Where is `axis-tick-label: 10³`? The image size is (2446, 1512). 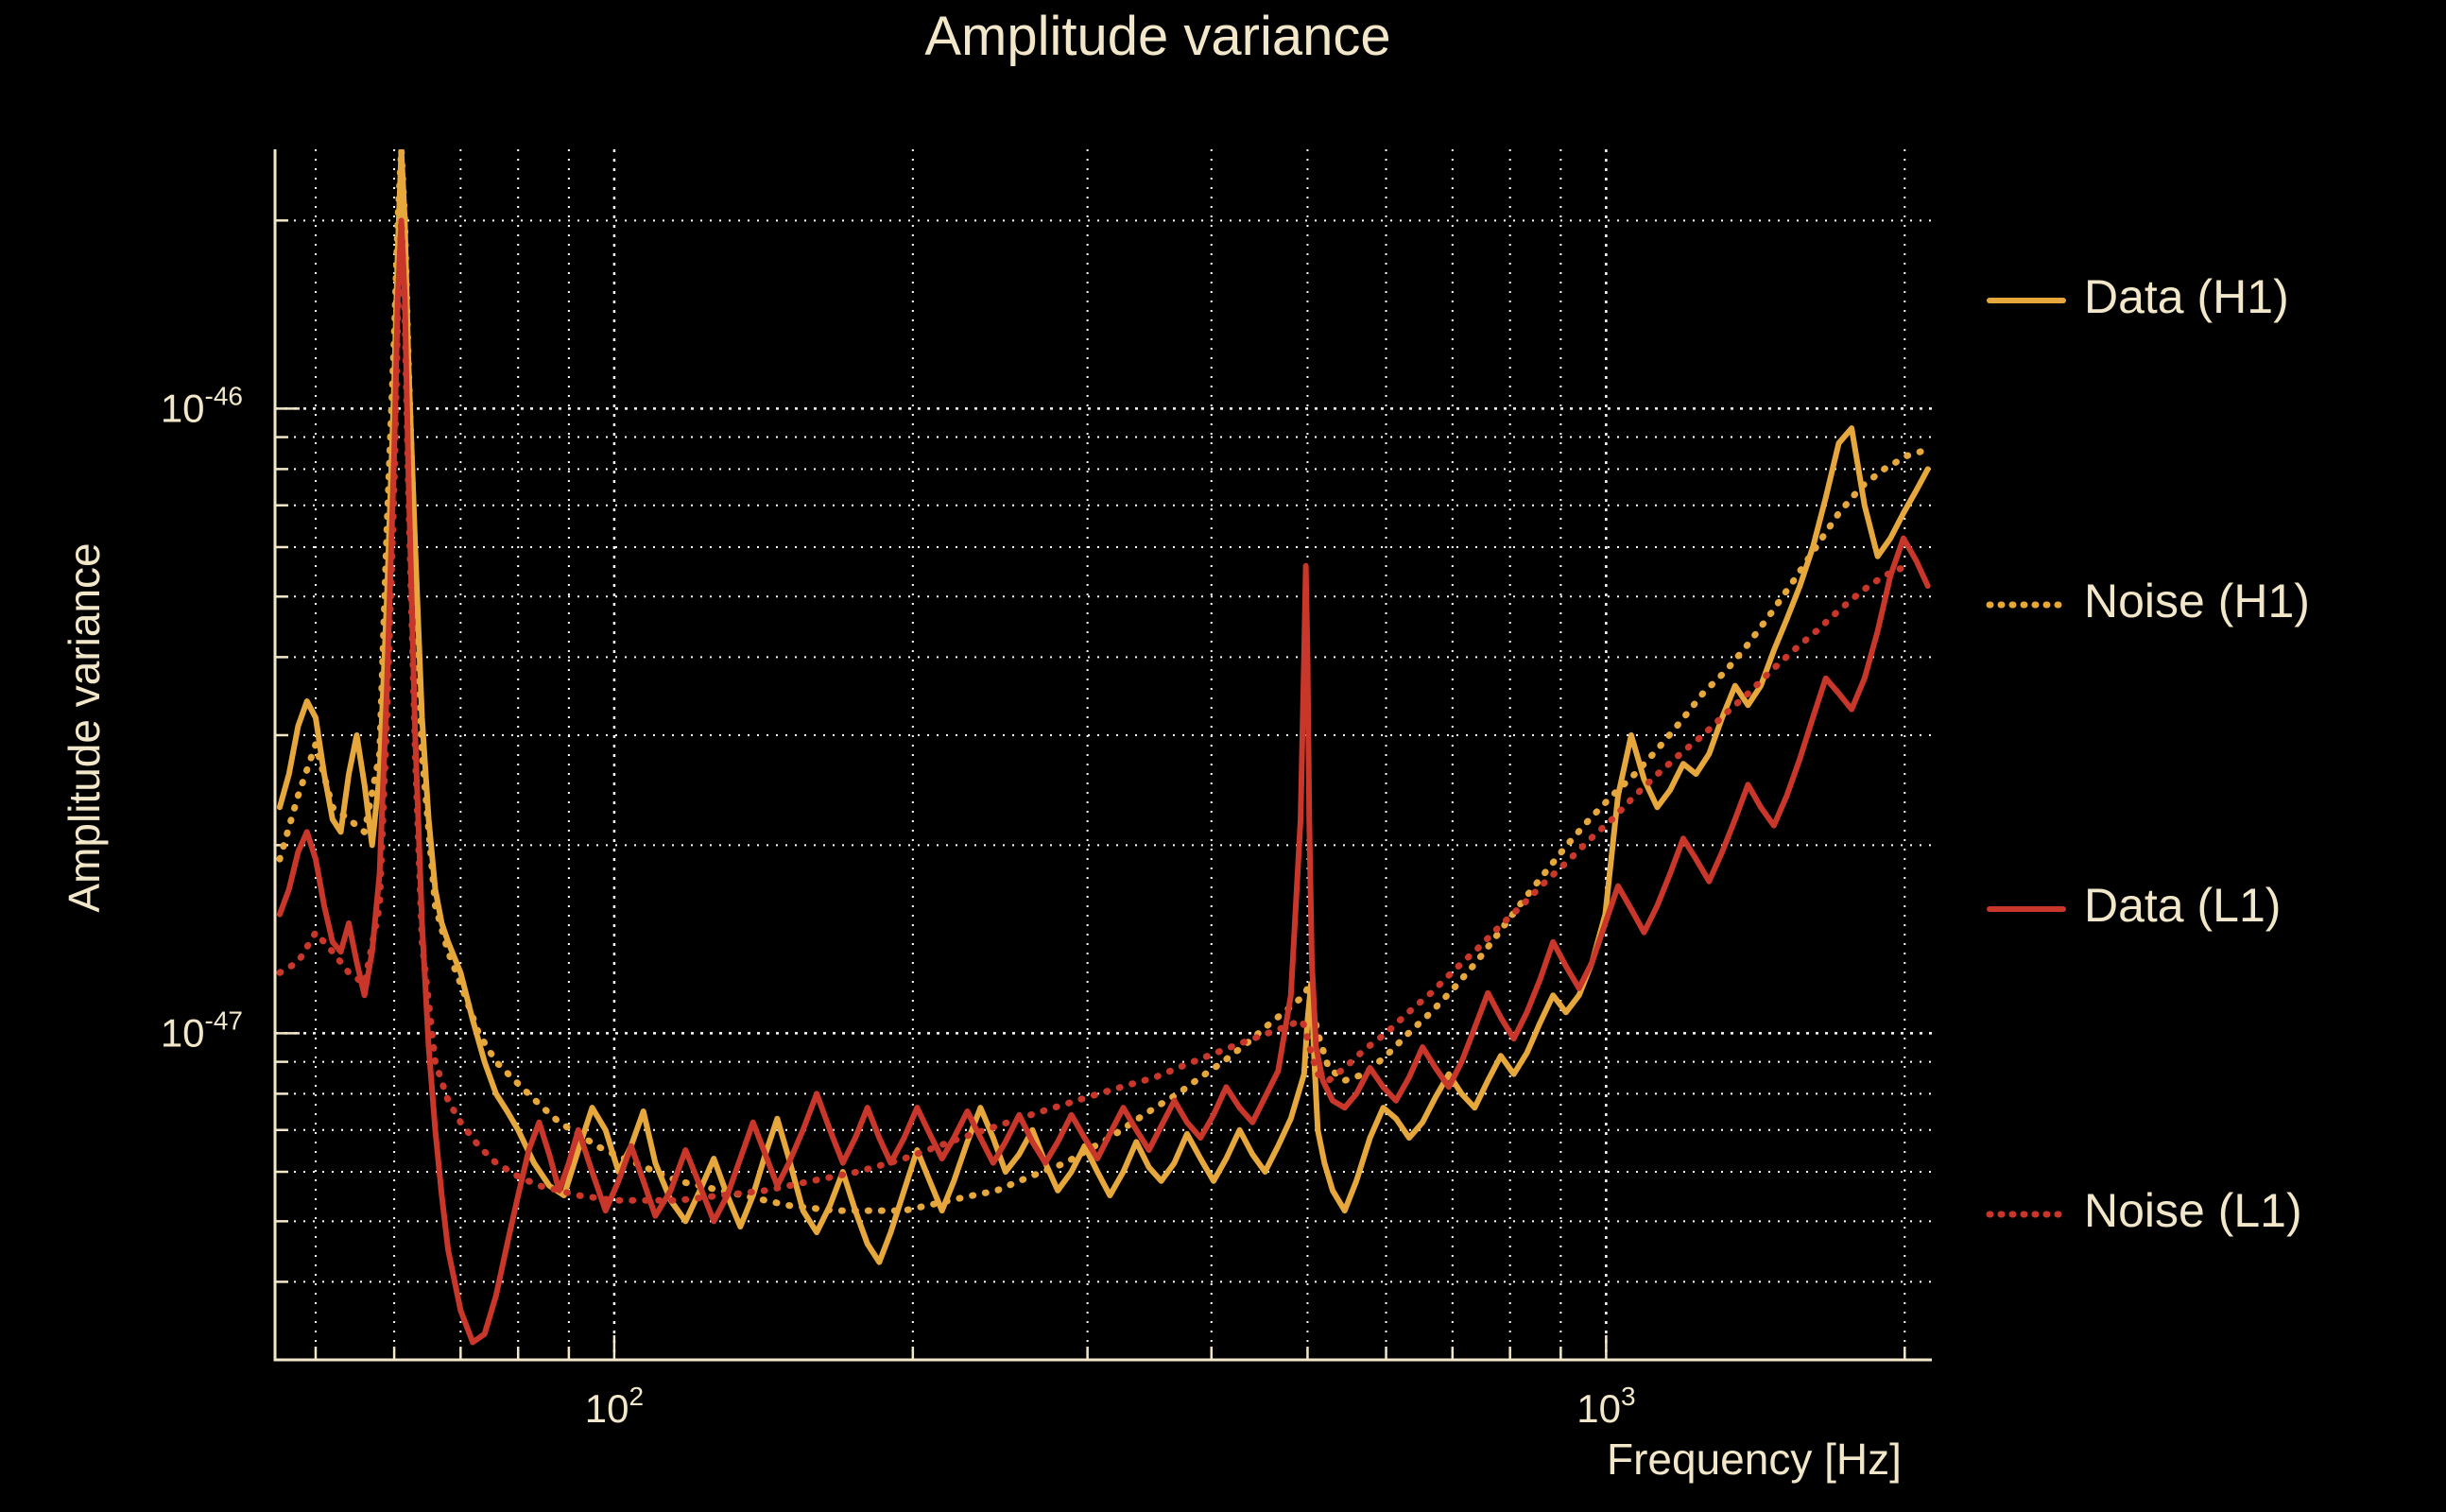 axis-tick-label: 10³ is located at coordinates (1605, 1406).